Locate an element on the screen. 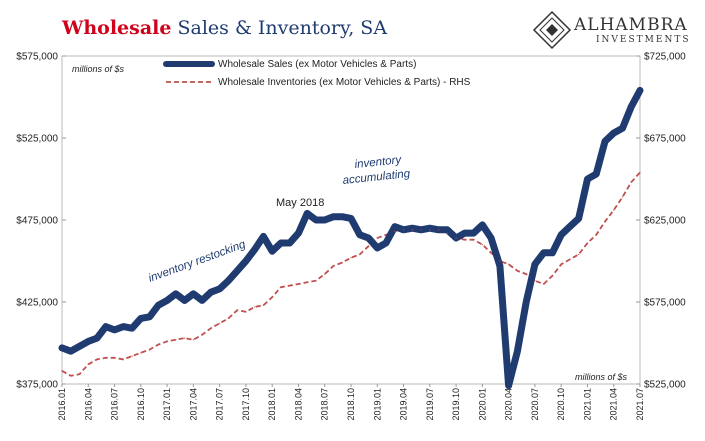  y-left-axis: $375,000 $425,000 $475,000 $525,000 $575,000 is located at coordinates (41, 221).